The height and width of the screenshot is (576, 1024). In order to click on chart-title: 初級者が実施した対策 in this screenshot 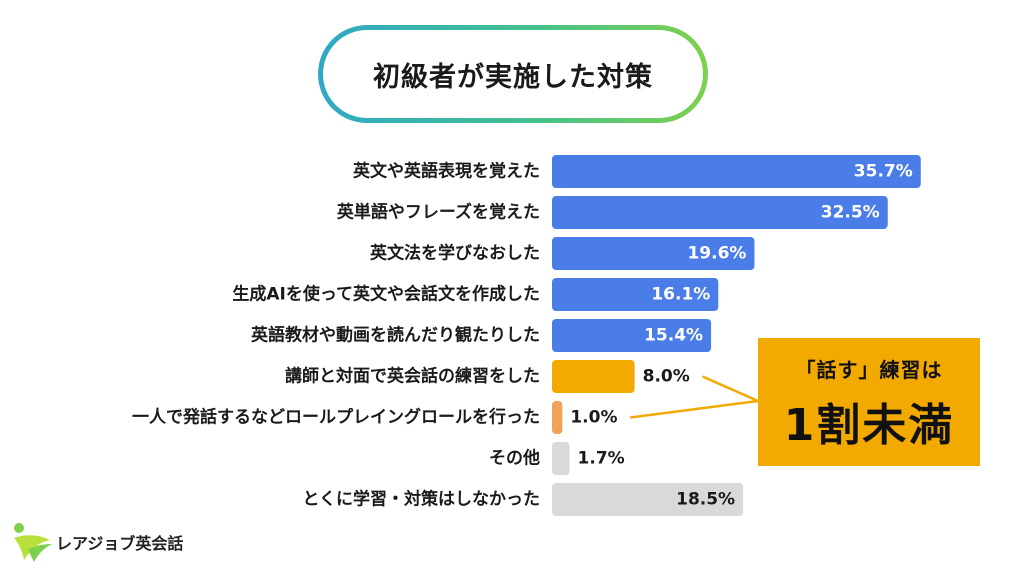, I will do `click(513, 74)`.